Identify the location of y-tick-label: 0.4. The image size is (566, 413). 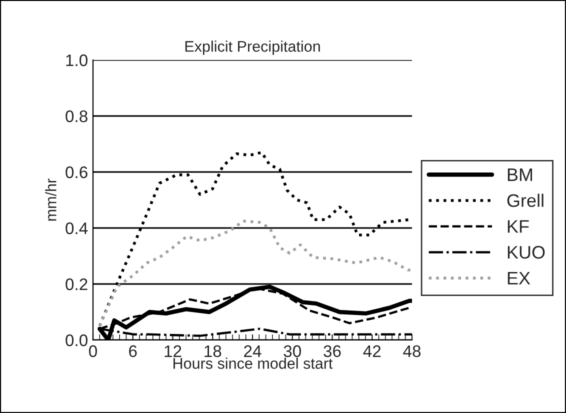
(77, 228).